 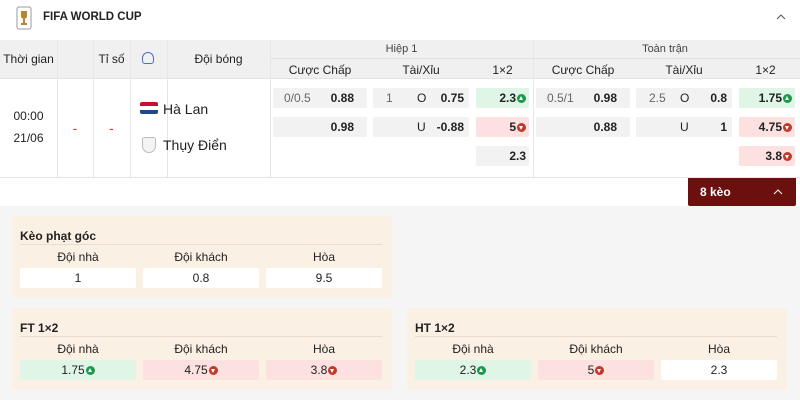 I want to click on handicap-line: 0.5/1, so click(x=560, y=98).